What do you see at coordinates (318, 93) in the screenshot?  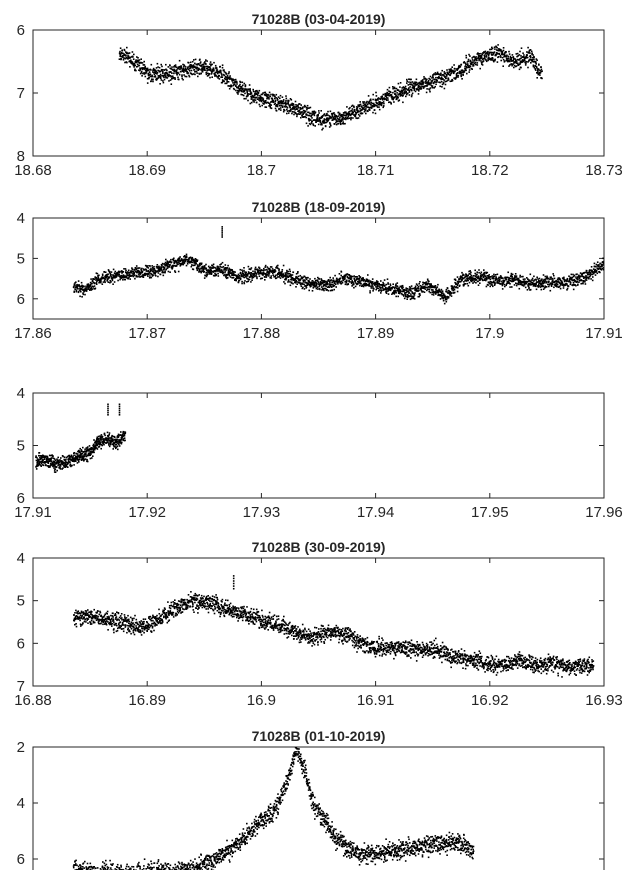 I see `axes-frame` at bounding box center [318, 93].